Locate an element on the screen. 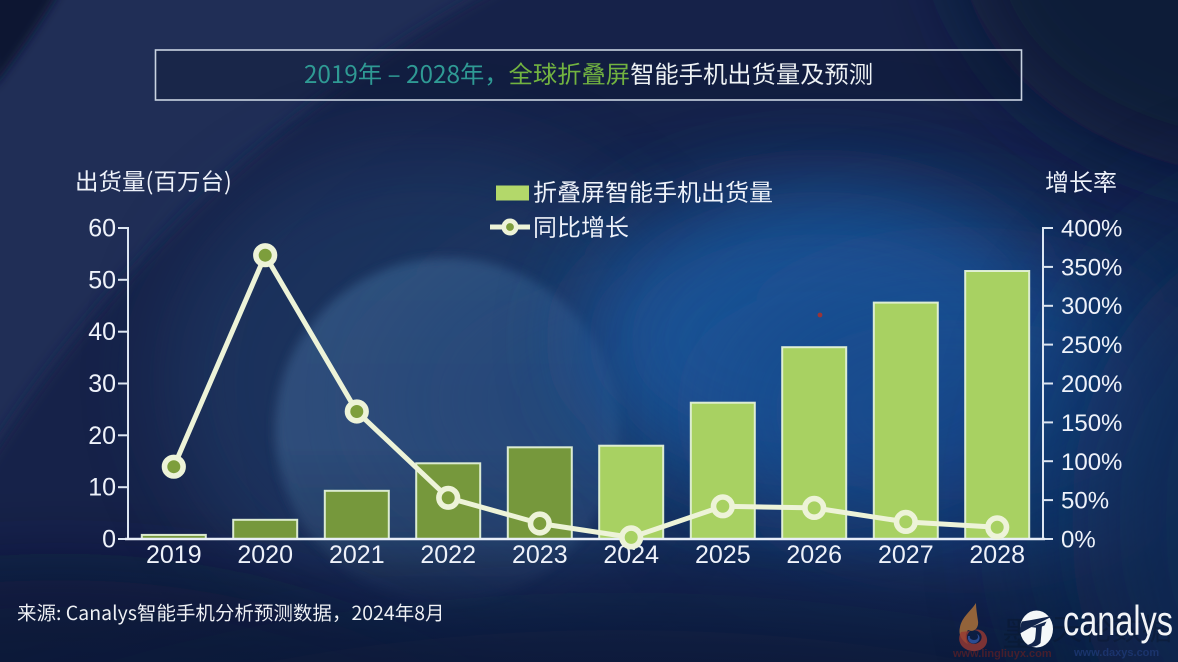 The image size is (1178, 662). svg-text: www.daxys.com is located at coordinates (1116, 653).